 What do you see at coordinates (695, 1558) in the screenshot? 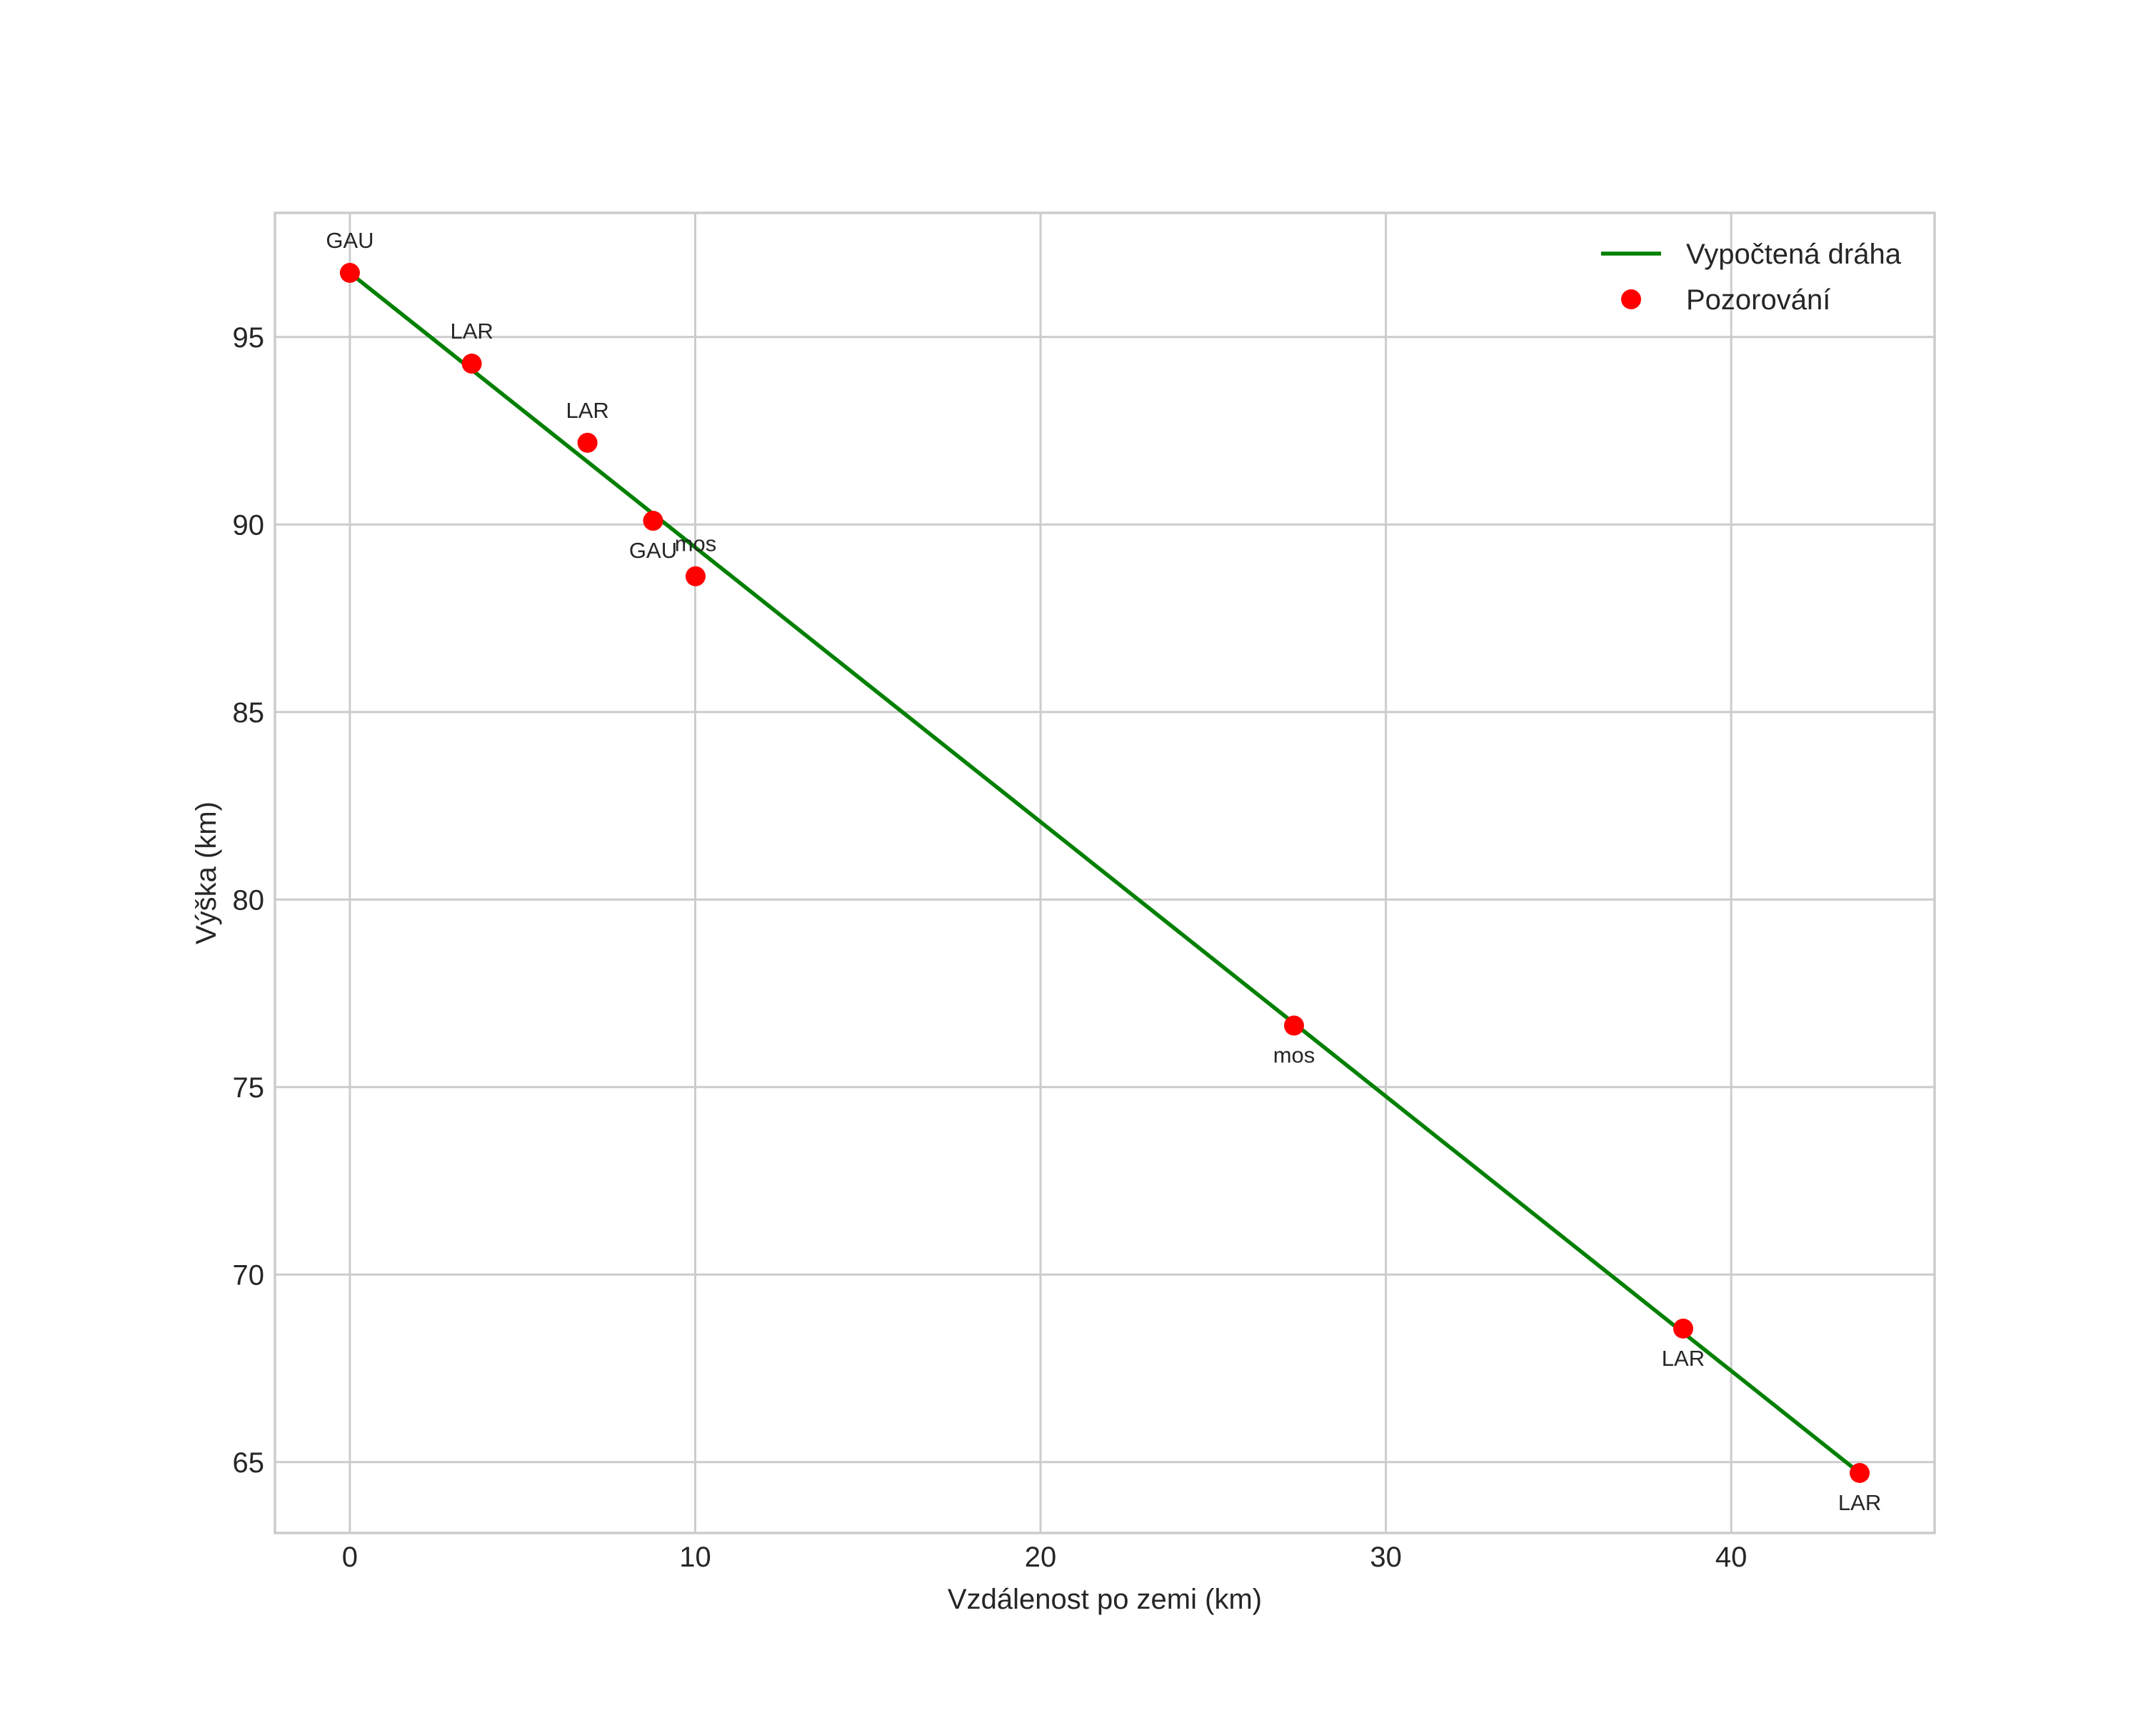
I see `x-tick-label: 10` at bounding box center [695, 1558].